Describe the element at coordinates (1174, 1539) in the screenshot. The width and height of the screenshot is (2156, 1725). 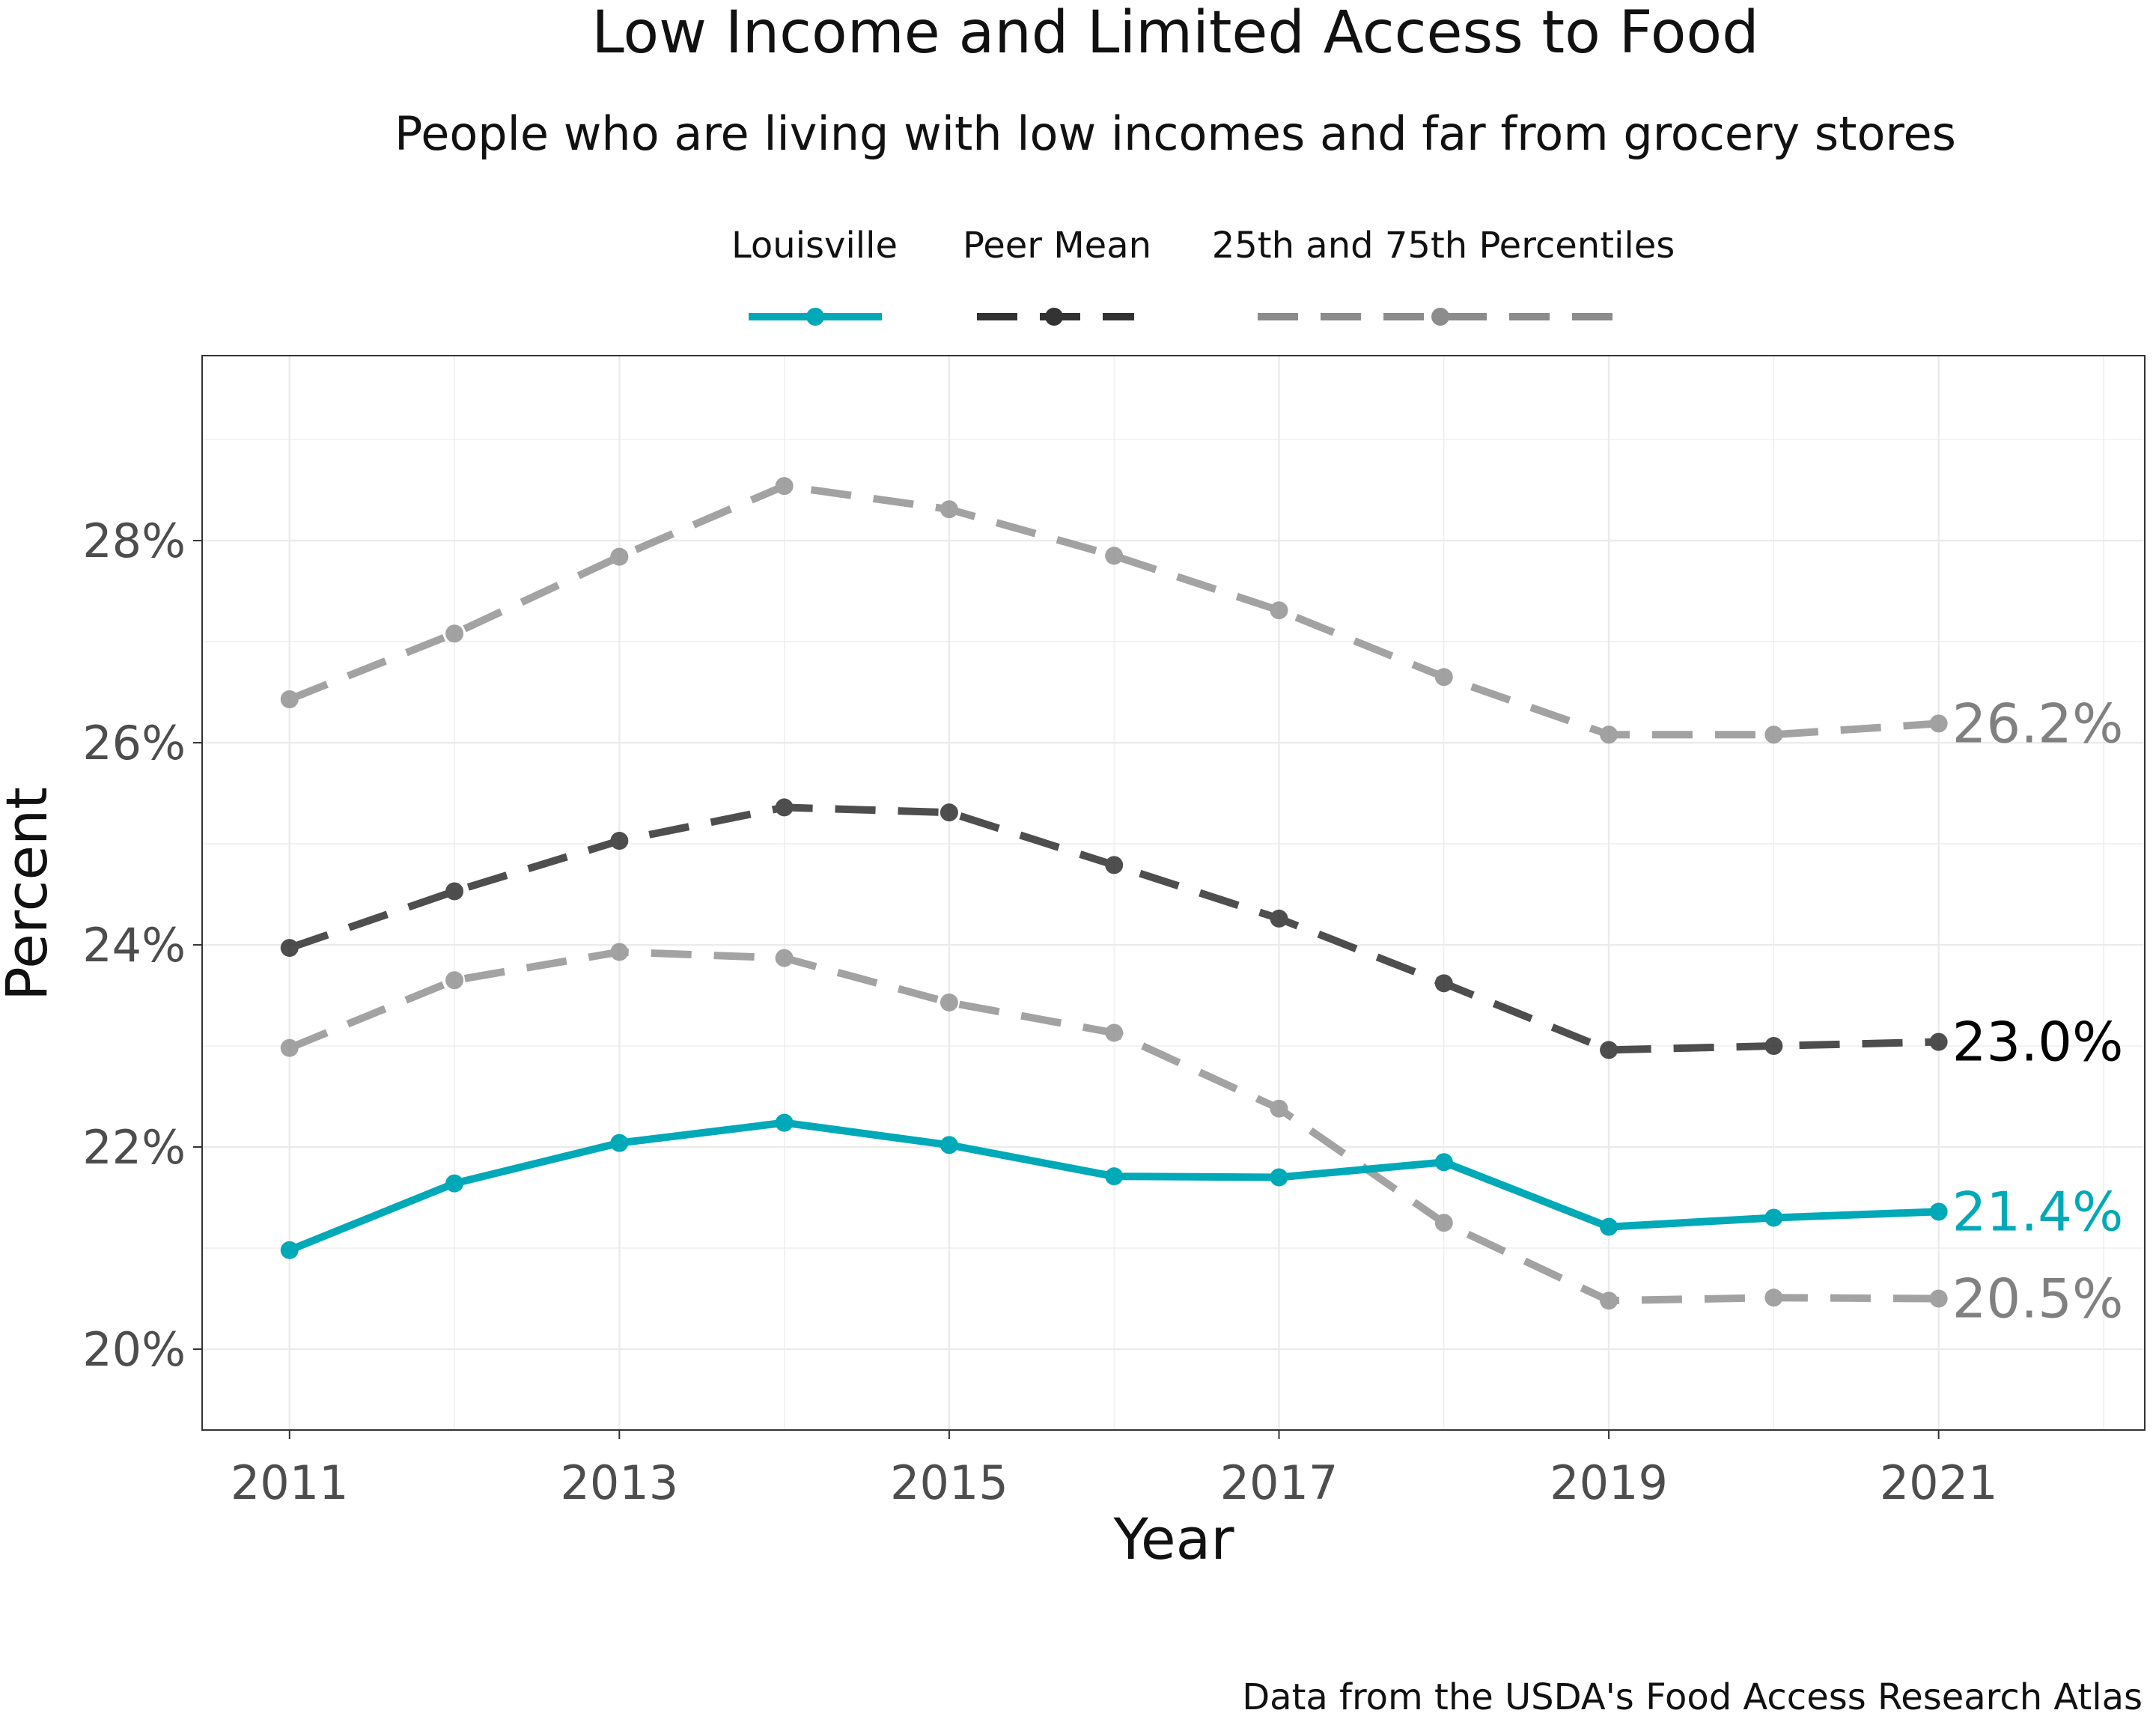
I see `x-axis-title: Year` at that location.